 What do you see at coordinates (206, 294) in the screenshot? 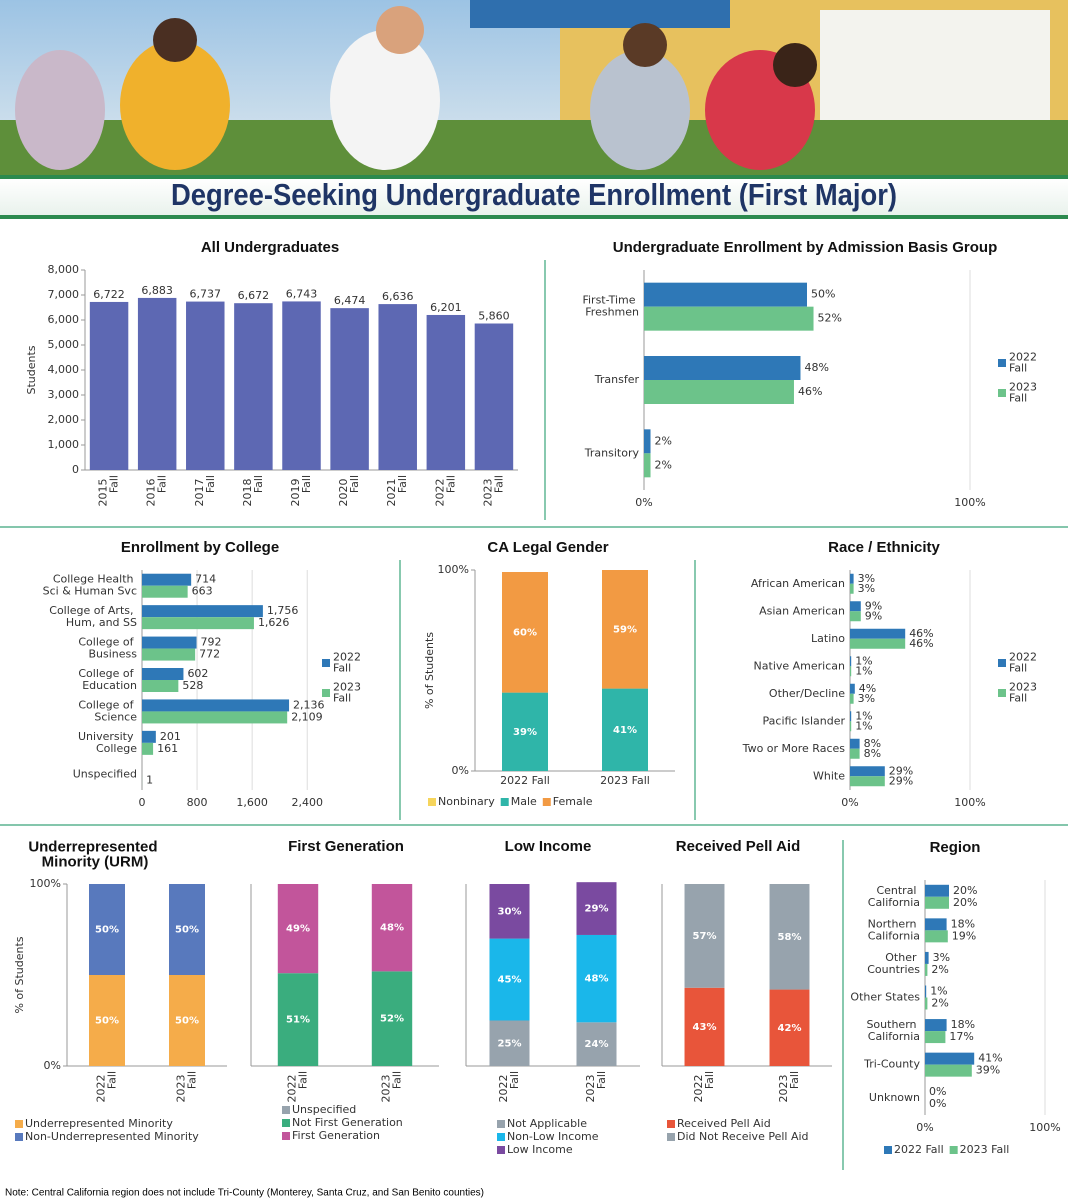
I see `value-label: 6,737` at bounding box center [206, 294].